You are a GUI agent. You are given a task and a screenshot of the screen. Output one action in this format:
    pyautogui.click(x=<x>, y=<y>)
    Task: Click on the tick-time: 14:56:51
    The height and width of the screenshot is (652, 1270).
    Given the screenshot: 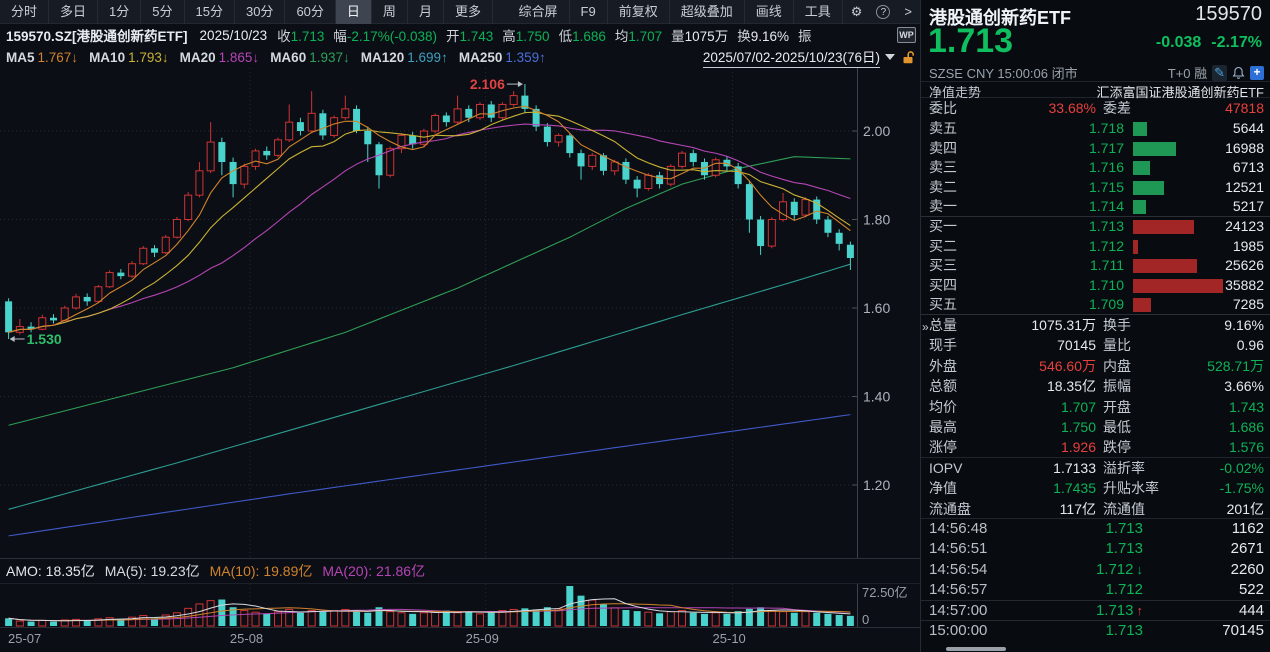 What is the action you would take?
    pyautogui.click(x=958, y=549)
    